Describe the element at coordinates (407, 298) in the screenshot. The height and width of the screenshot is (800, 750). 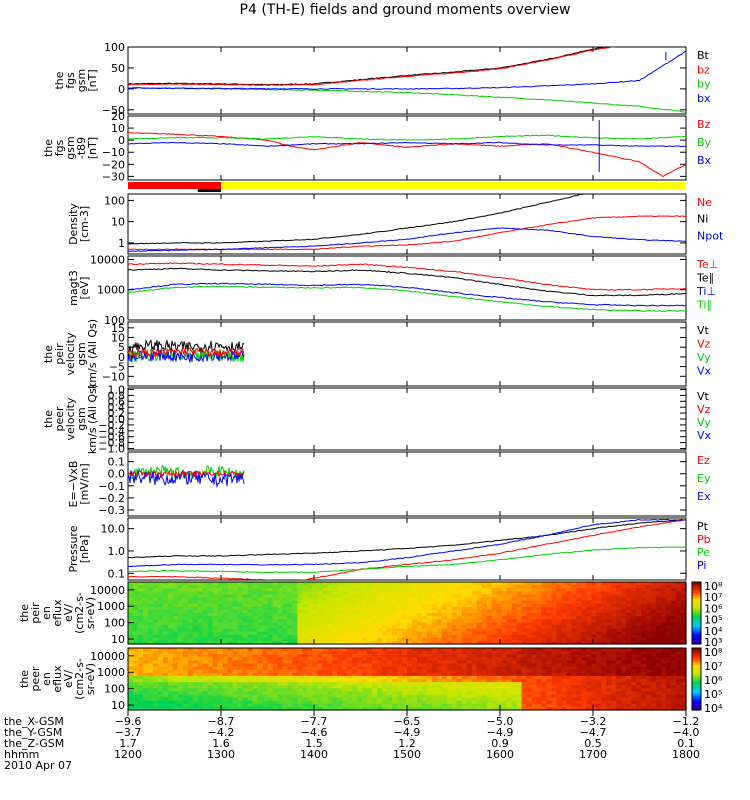
I see `series-temp-Ti∥` at that location.